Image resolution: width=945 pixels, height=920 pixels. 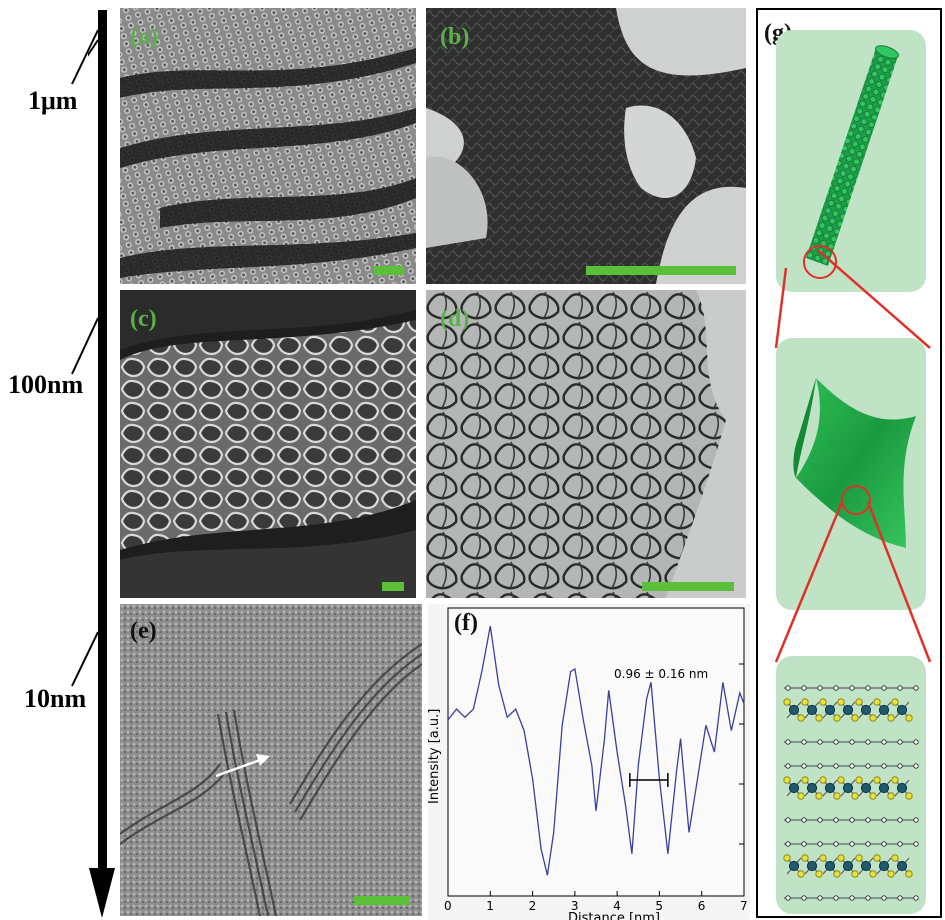 What do you see at coordinates (448, 906) in the screenshot?
I see `x-tick-label: 0` at bounding box center [448, 906].